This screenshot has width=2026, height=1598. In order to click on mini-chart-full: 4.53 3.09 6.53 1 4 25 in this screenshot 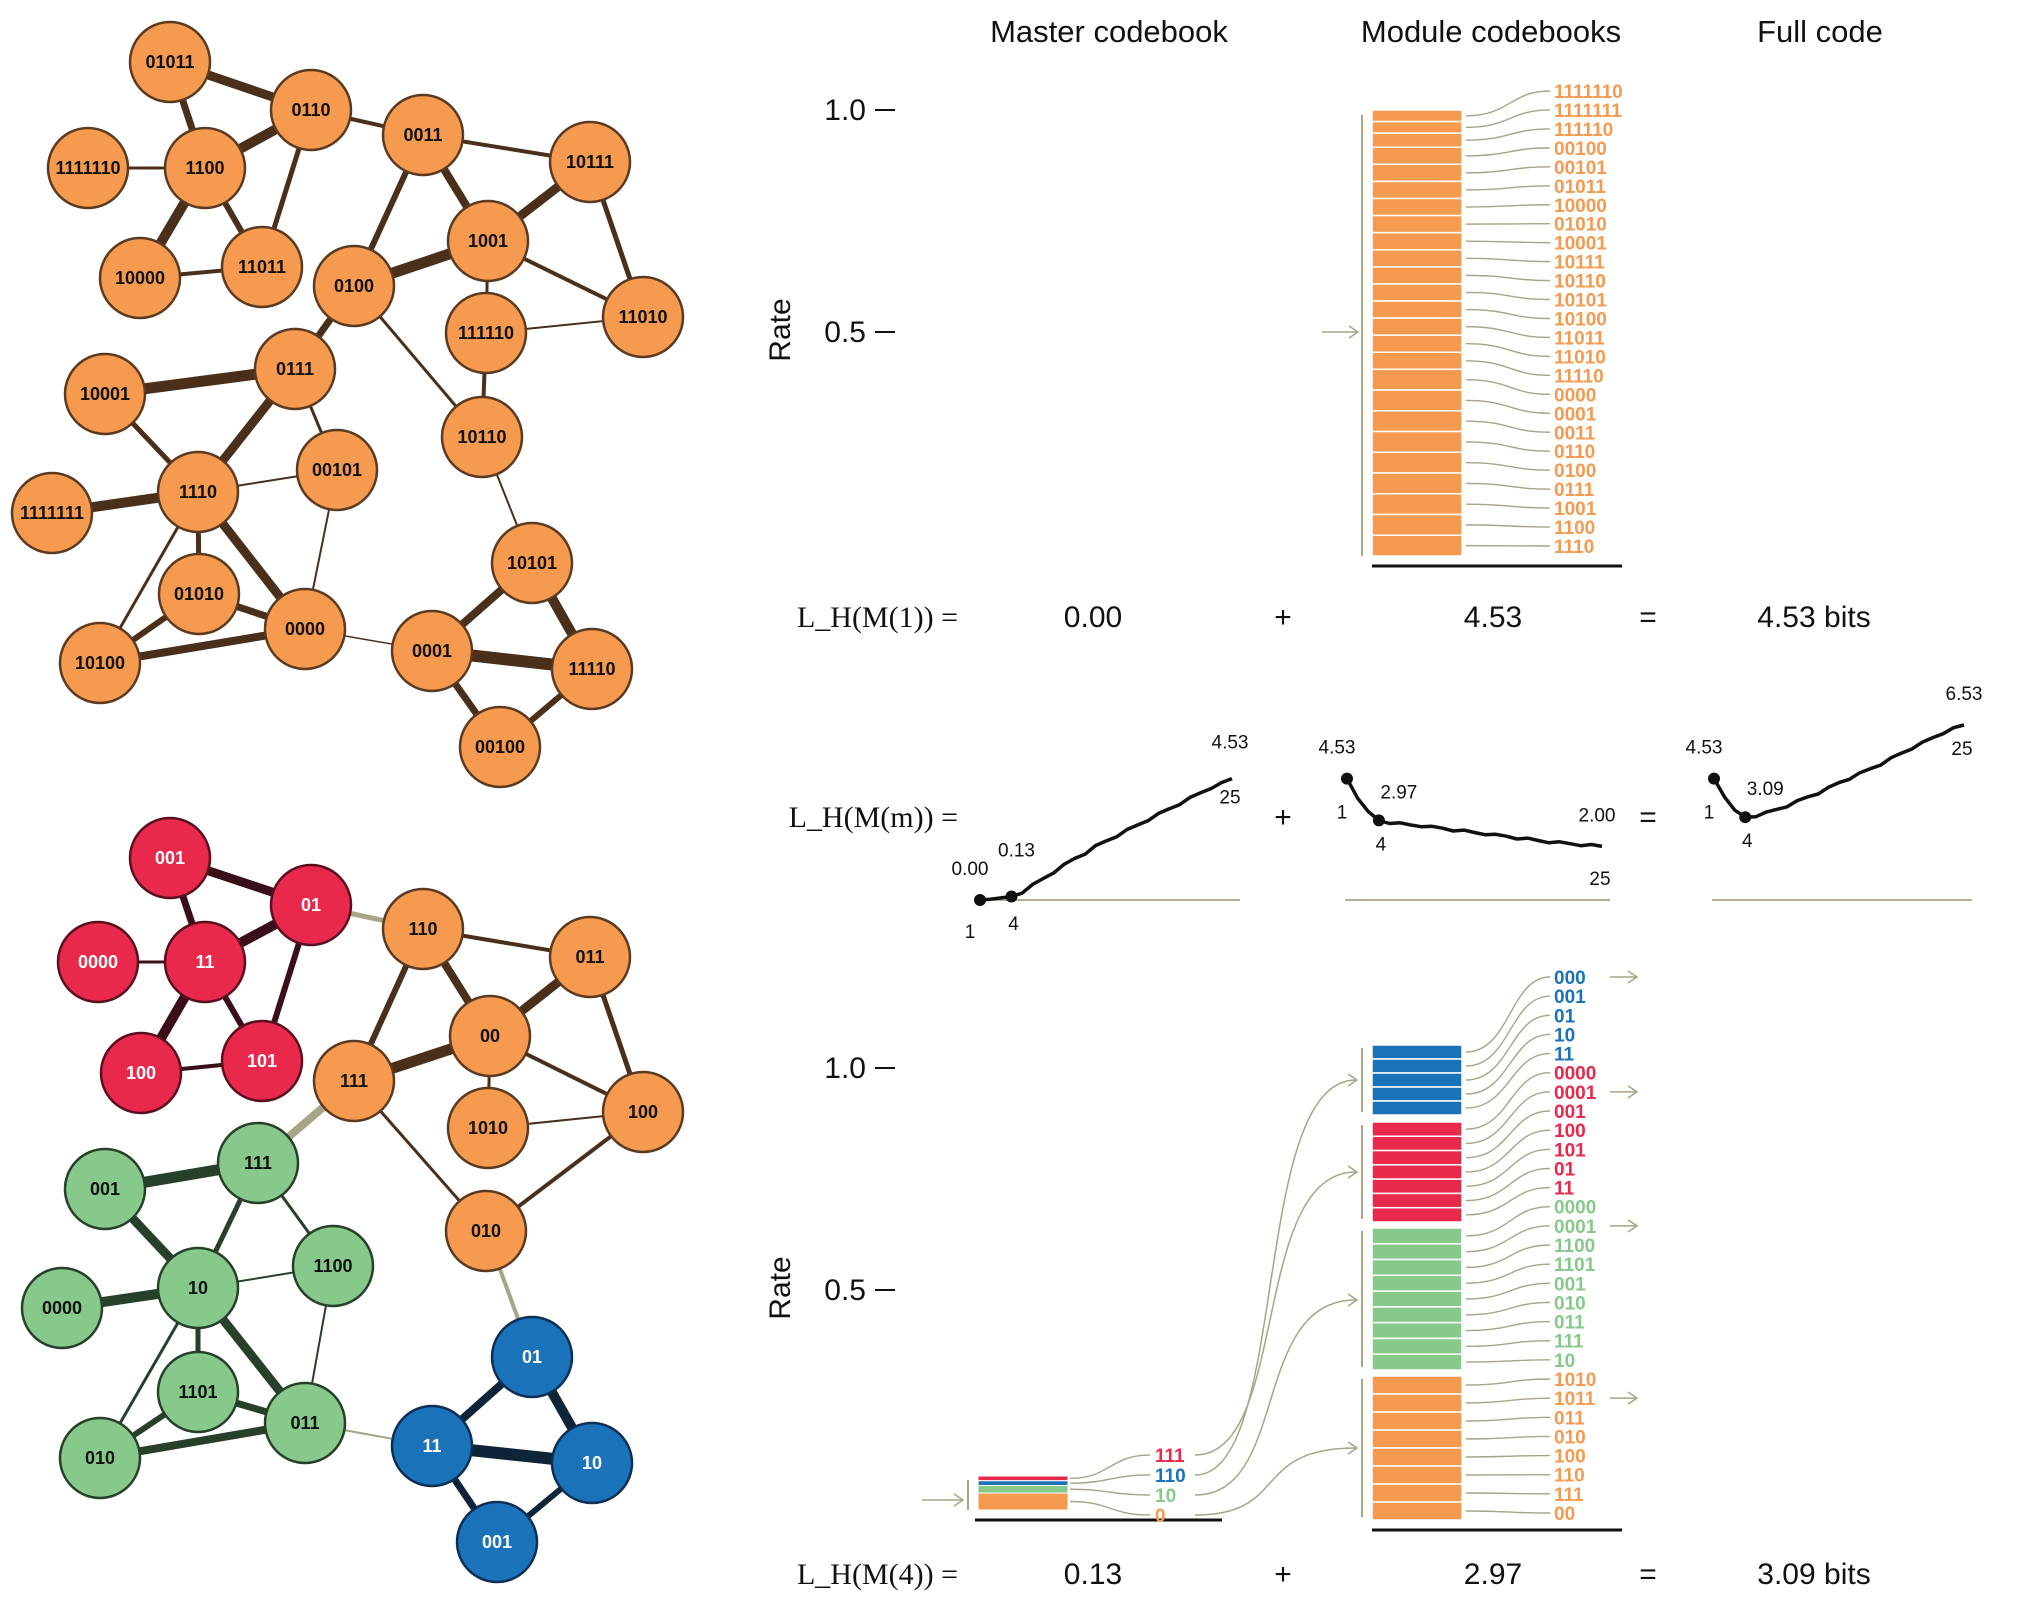, I will do `click(1834, 792)`.